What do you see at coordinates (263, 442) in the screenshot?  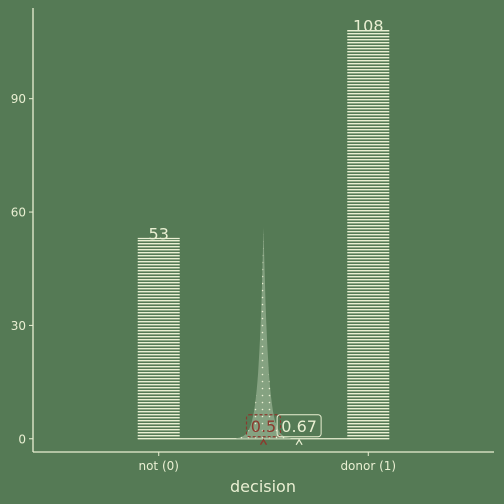 I see `threshold-marker` at bounding box center [263, 442].